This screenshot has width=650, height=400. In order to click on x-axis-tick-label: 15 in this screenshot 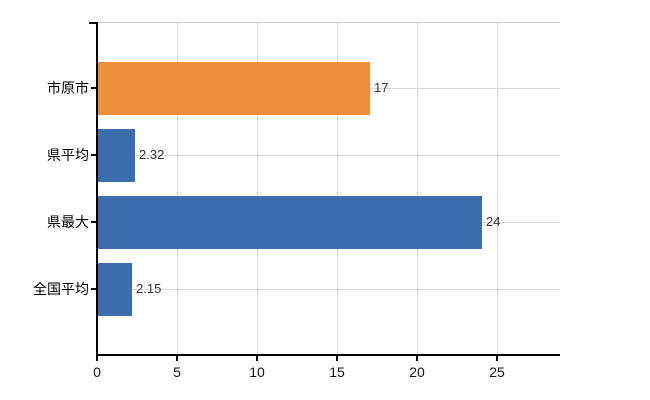, I will do `click(337, 372)`.